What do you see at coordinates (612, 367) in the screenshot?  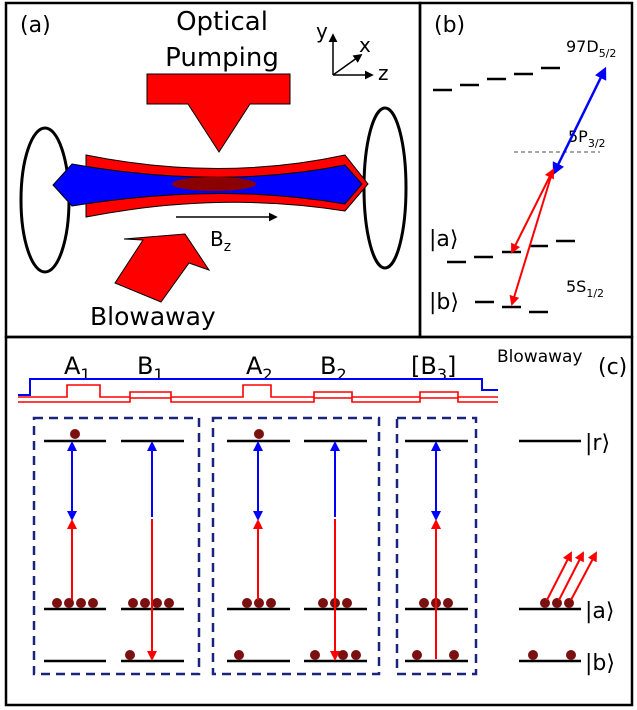 I see `panel-c-label: (c)` at bounding box center [612, 367].